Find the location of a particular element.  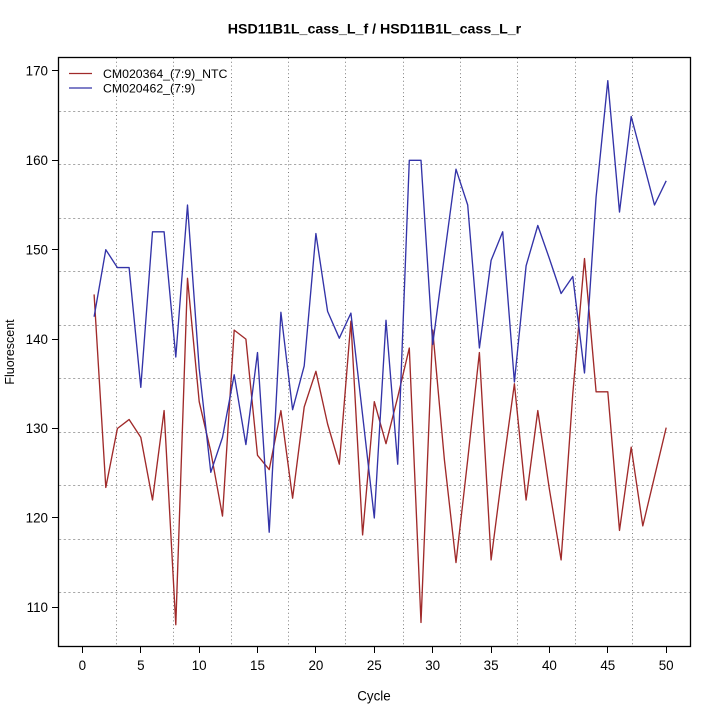

svg-text: 120 is located at coordinates (37, 518).